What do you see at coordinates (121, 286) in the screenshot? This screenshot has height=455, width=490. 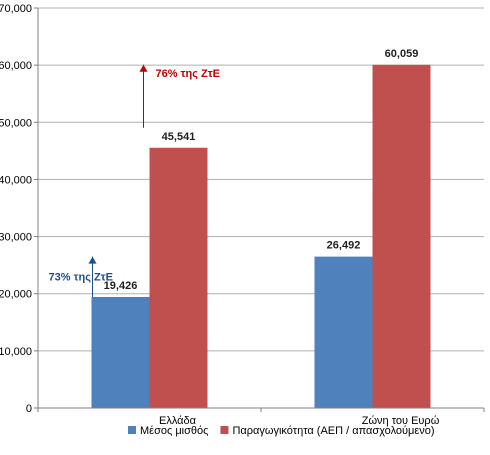 I see `data-label: 19,426` at bounding box center [121, 286].